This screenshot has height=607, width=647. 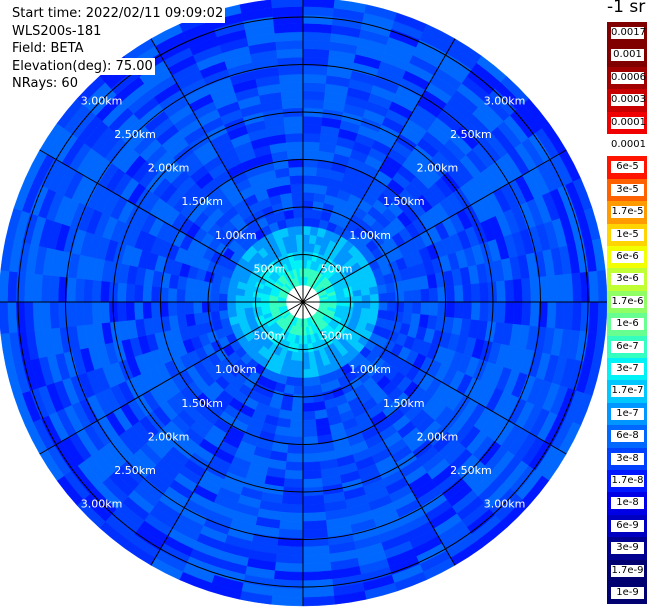 I want to click on colorbar-label: 1e-6, so click(x=627, y=324).